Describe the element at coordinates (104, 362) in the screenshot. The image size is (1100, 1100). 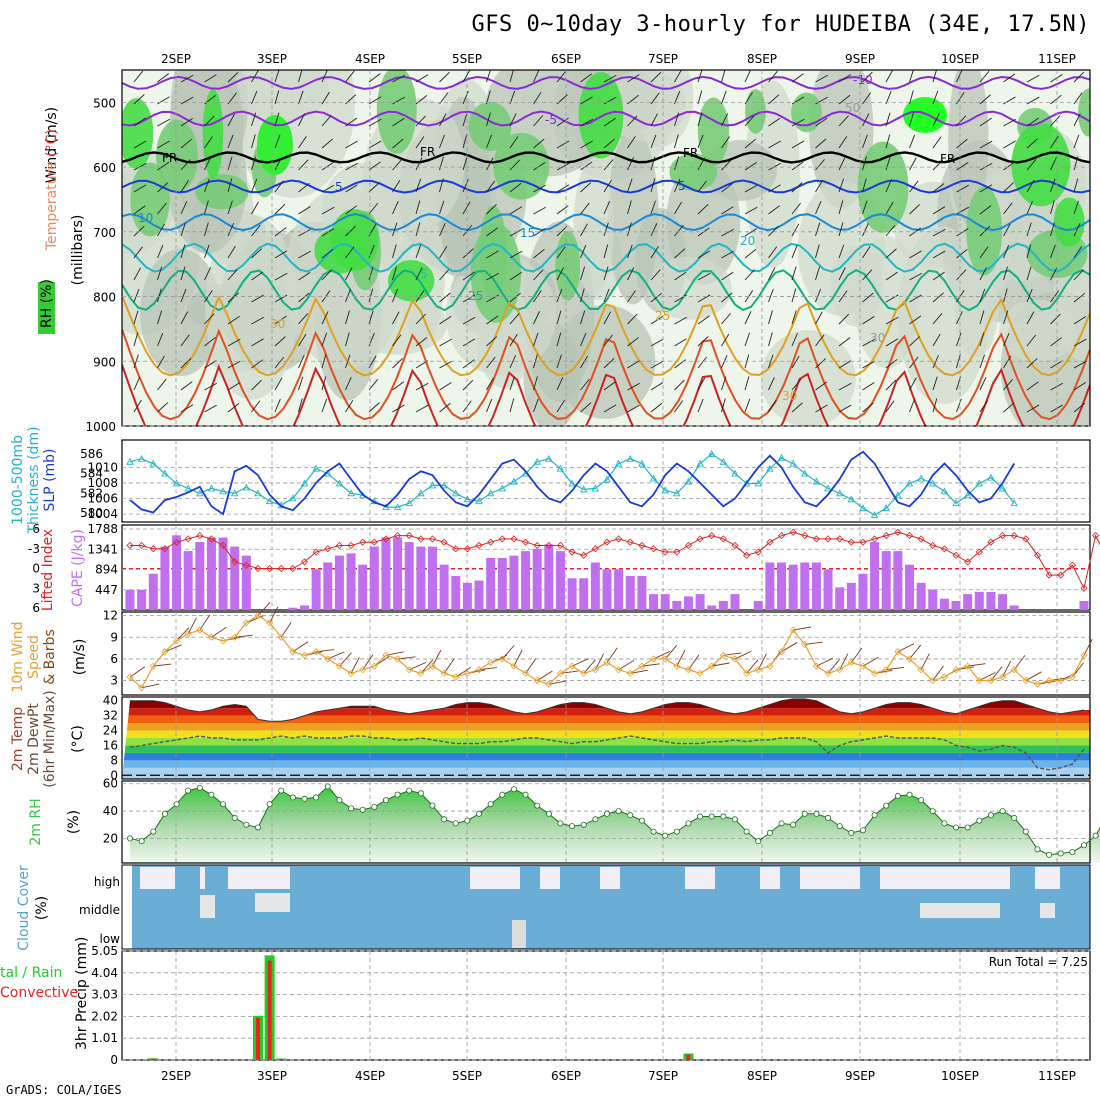
I see `pressure-tick: 900` at that location.